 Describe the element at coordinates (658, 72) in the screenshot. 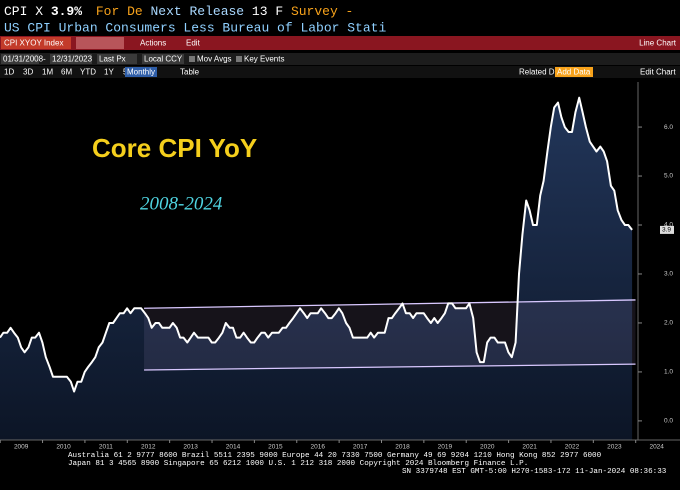

I see `edit-chart: Edit Chart` at that location.